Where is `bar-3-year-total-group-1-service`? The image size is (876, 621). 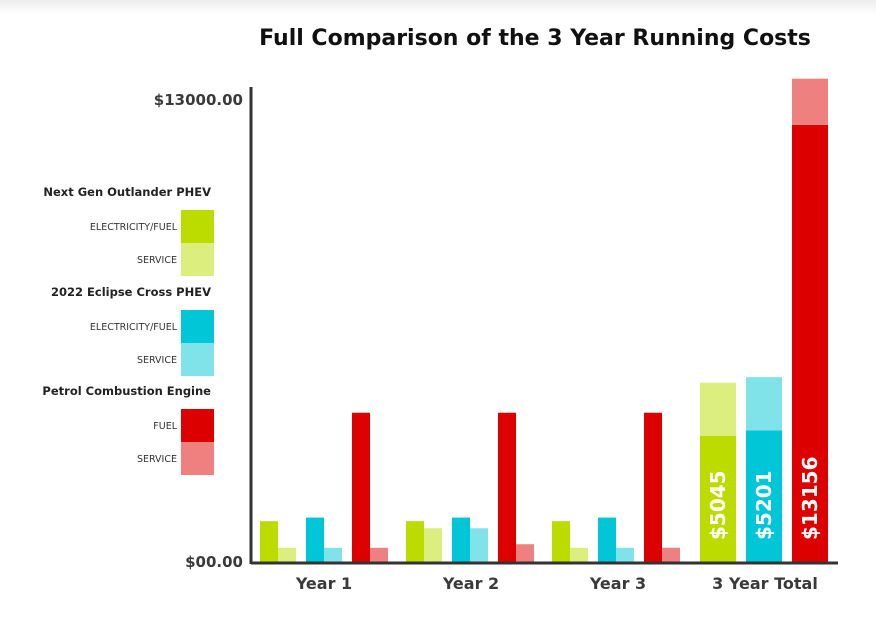 bar-3-year-total-group-1-service is located at coordinates (764, 404).